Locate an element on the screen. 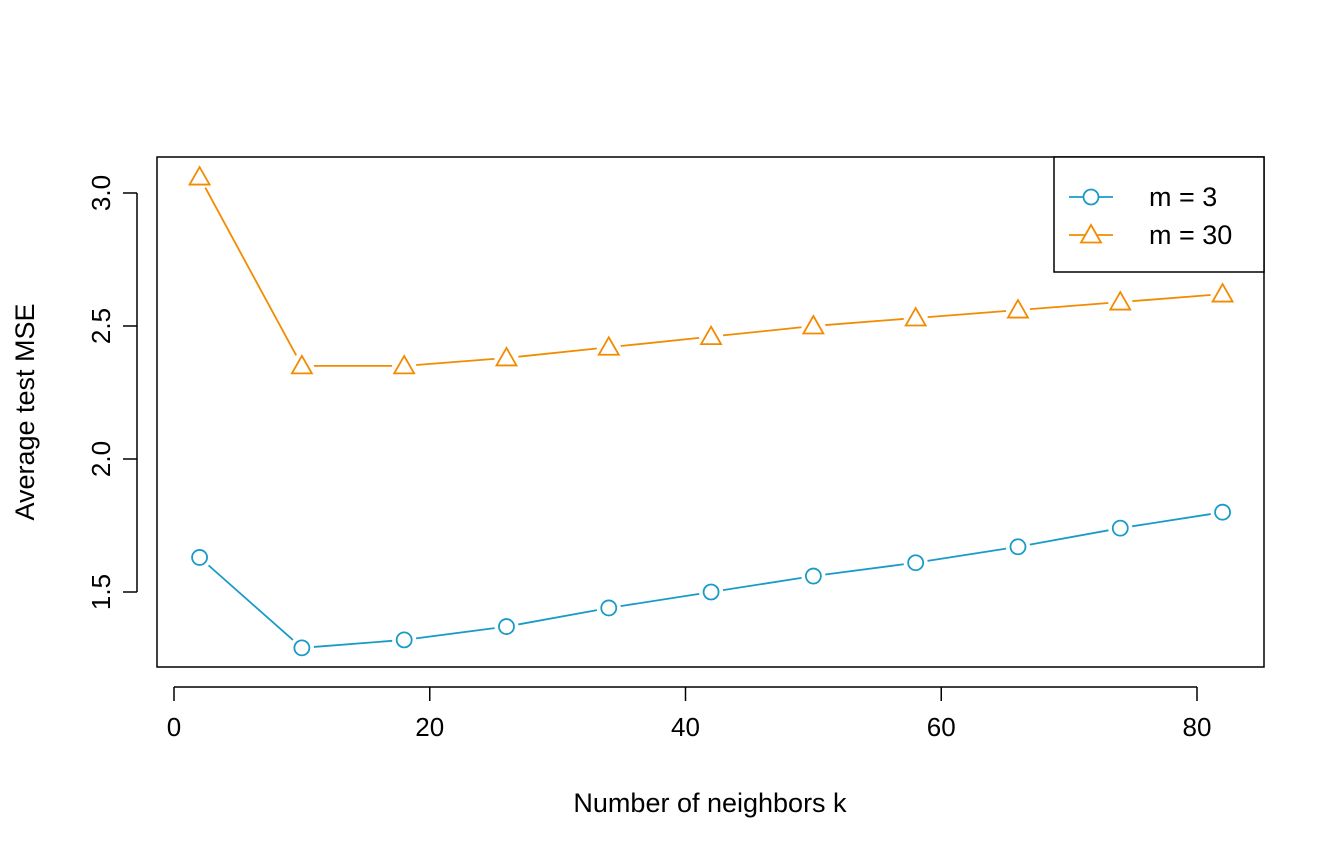  y-axis-title: Average test MSE is located at coordinates (25, 411).